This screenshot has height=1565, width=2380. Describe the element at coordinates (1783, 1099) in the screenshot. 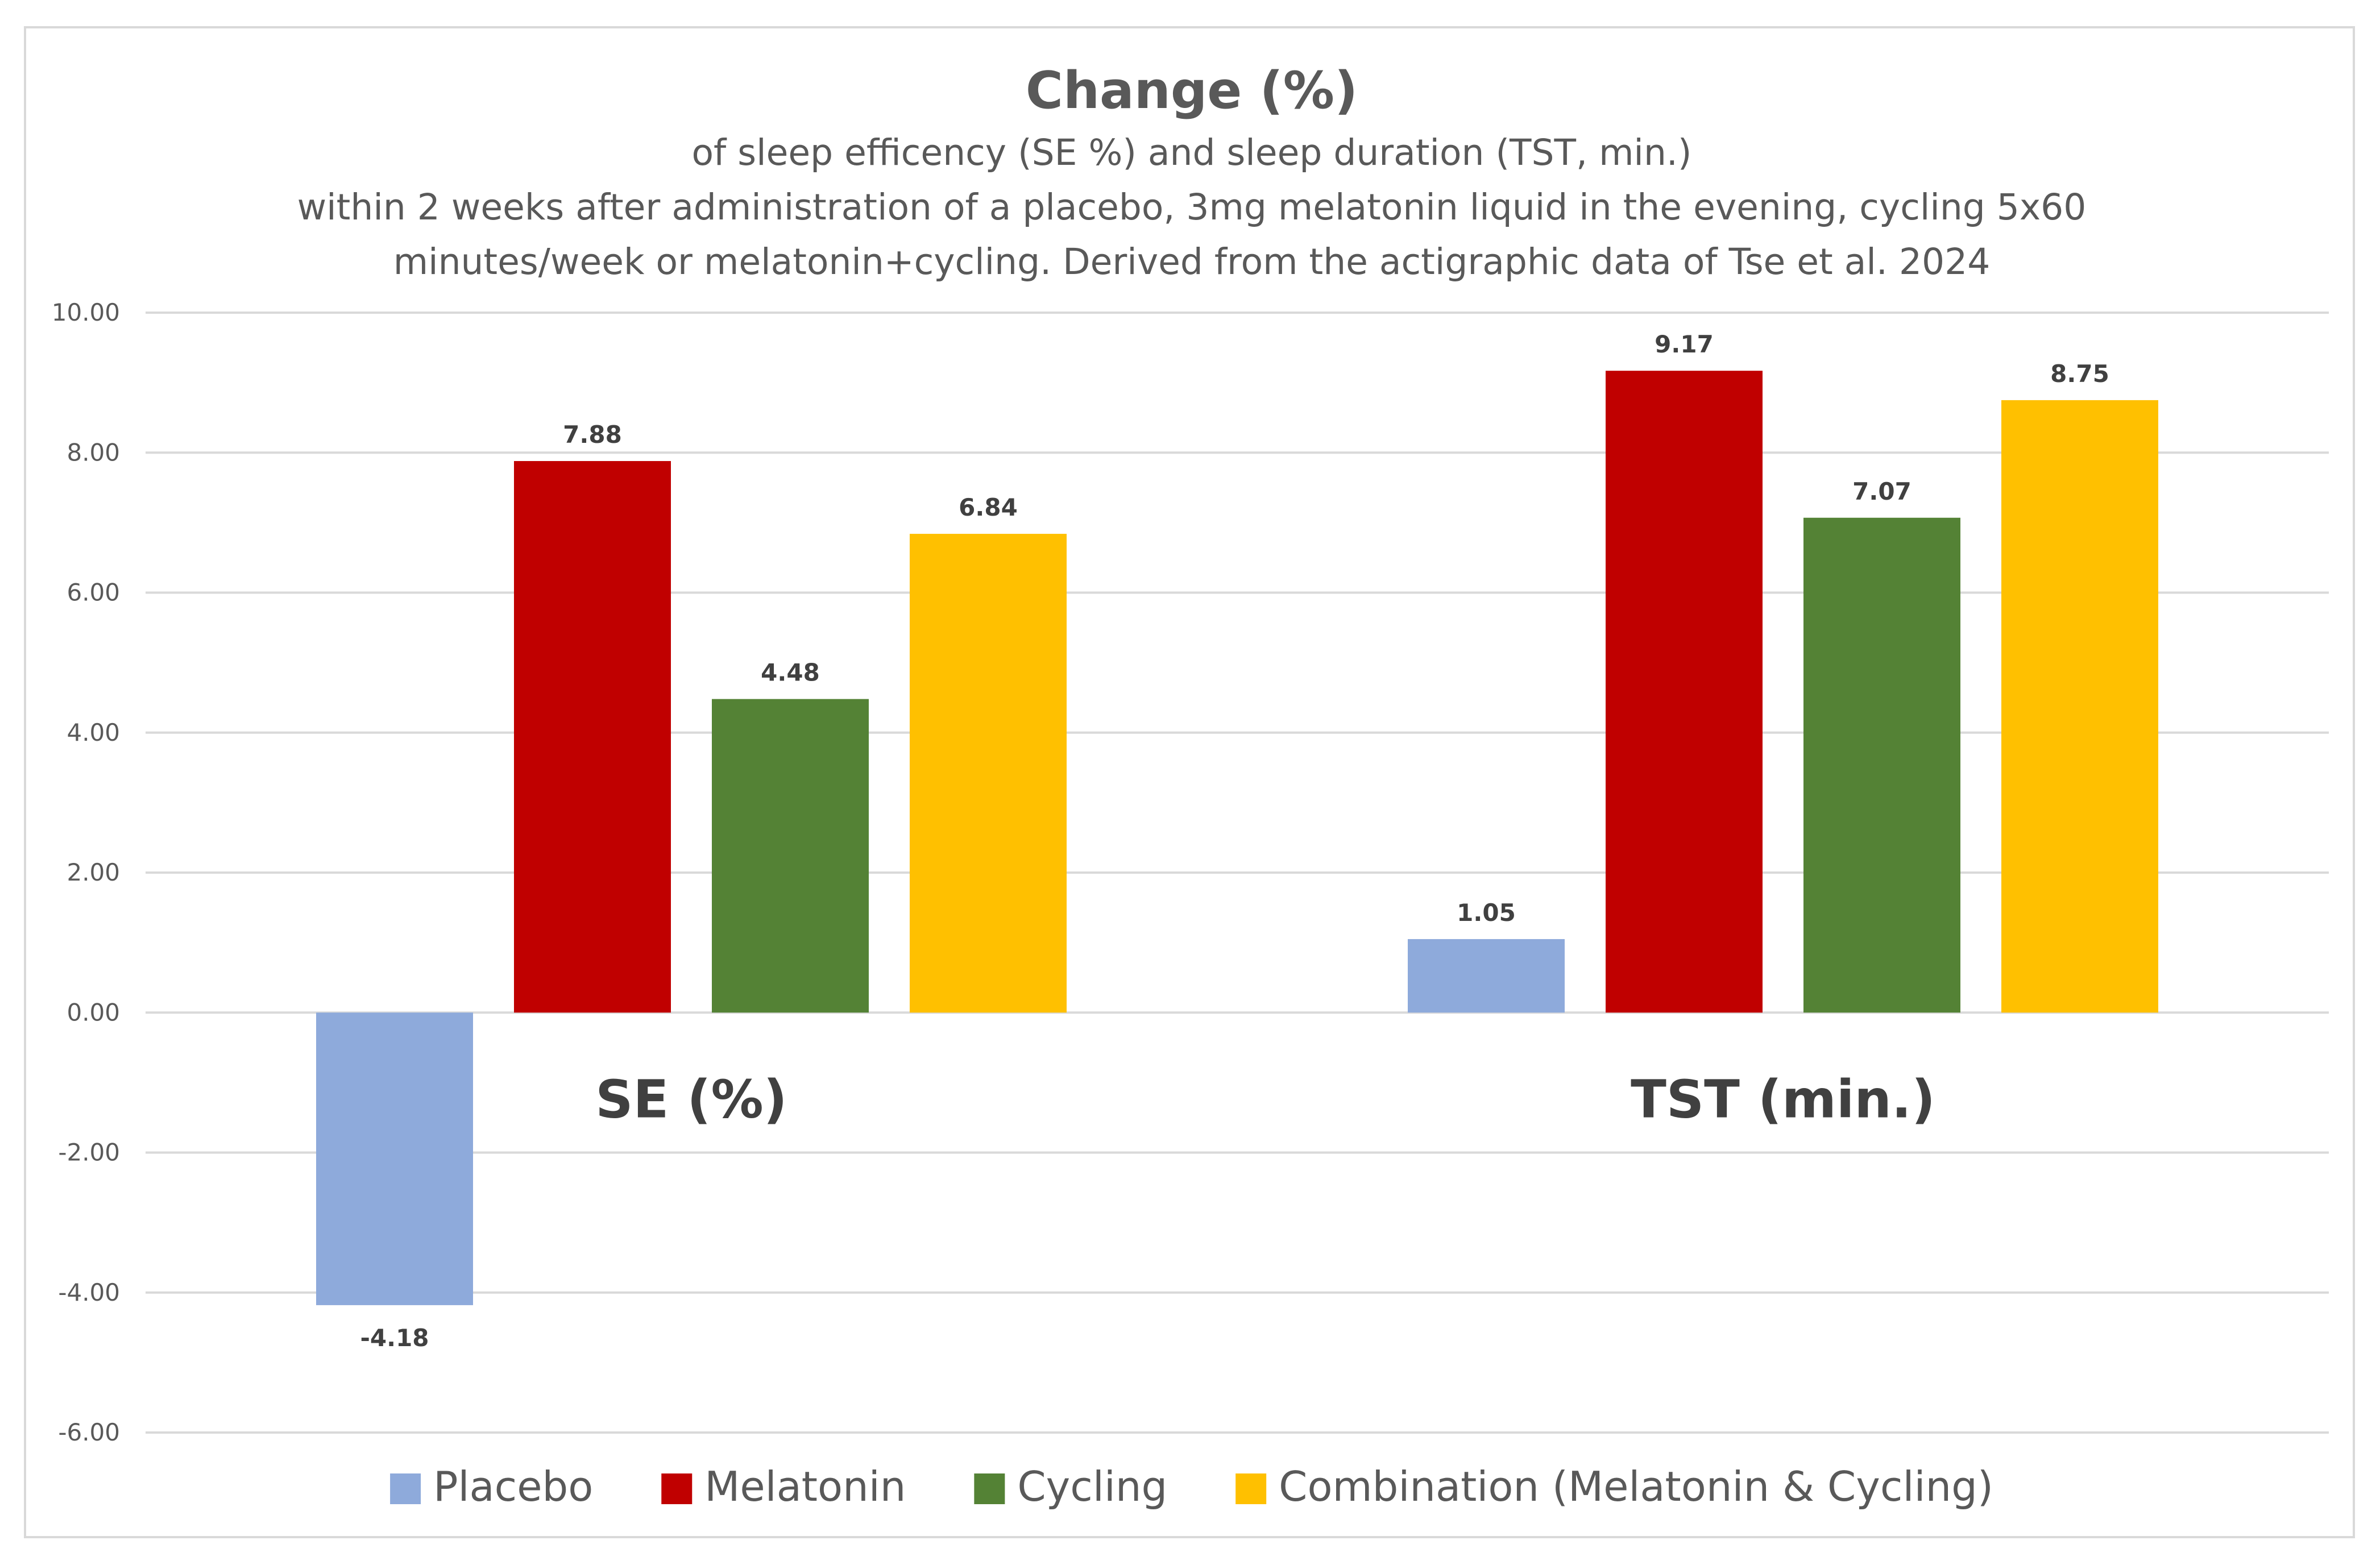

I see `category-label: TST (min.)` at that location.